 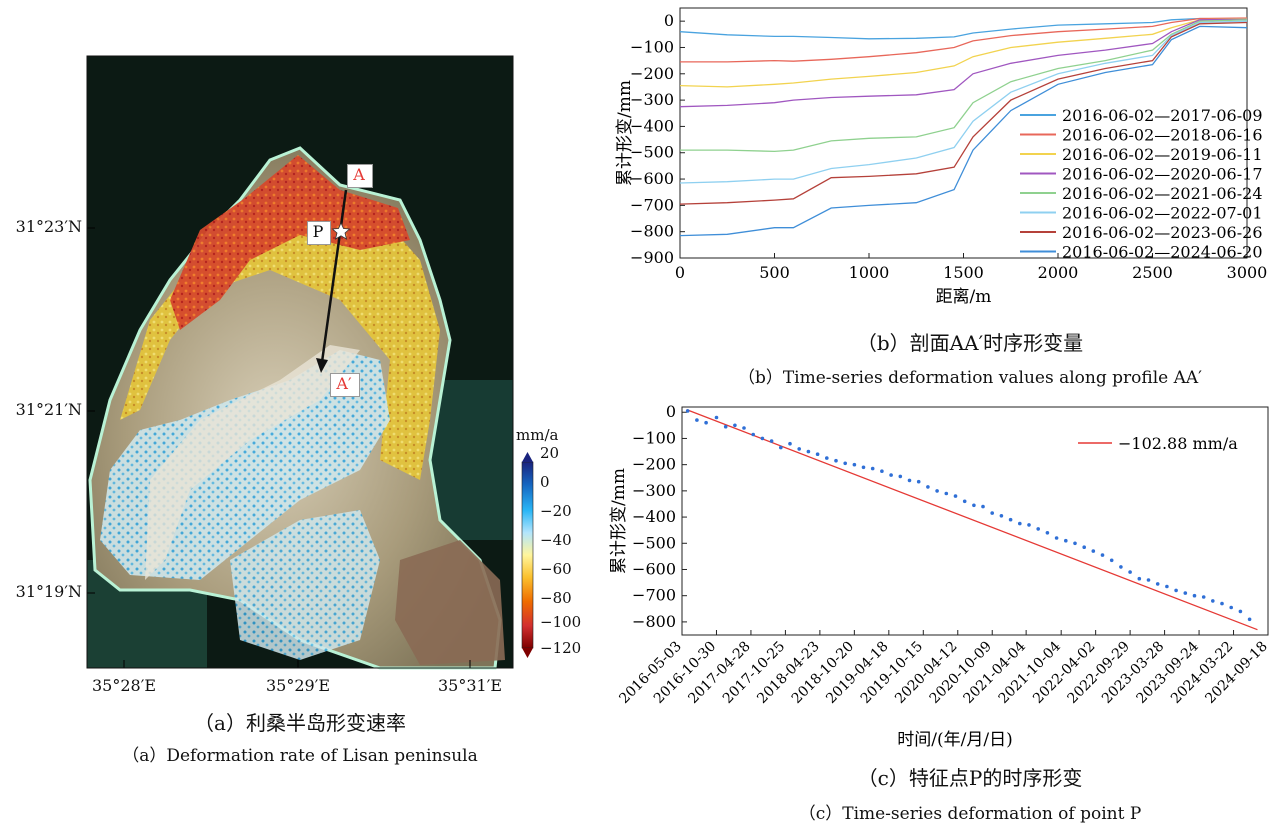 What do you see at coordinates (652, 73) in the screenshot?
I see `y-tick-label: −200` at bounding box center [652, 73].